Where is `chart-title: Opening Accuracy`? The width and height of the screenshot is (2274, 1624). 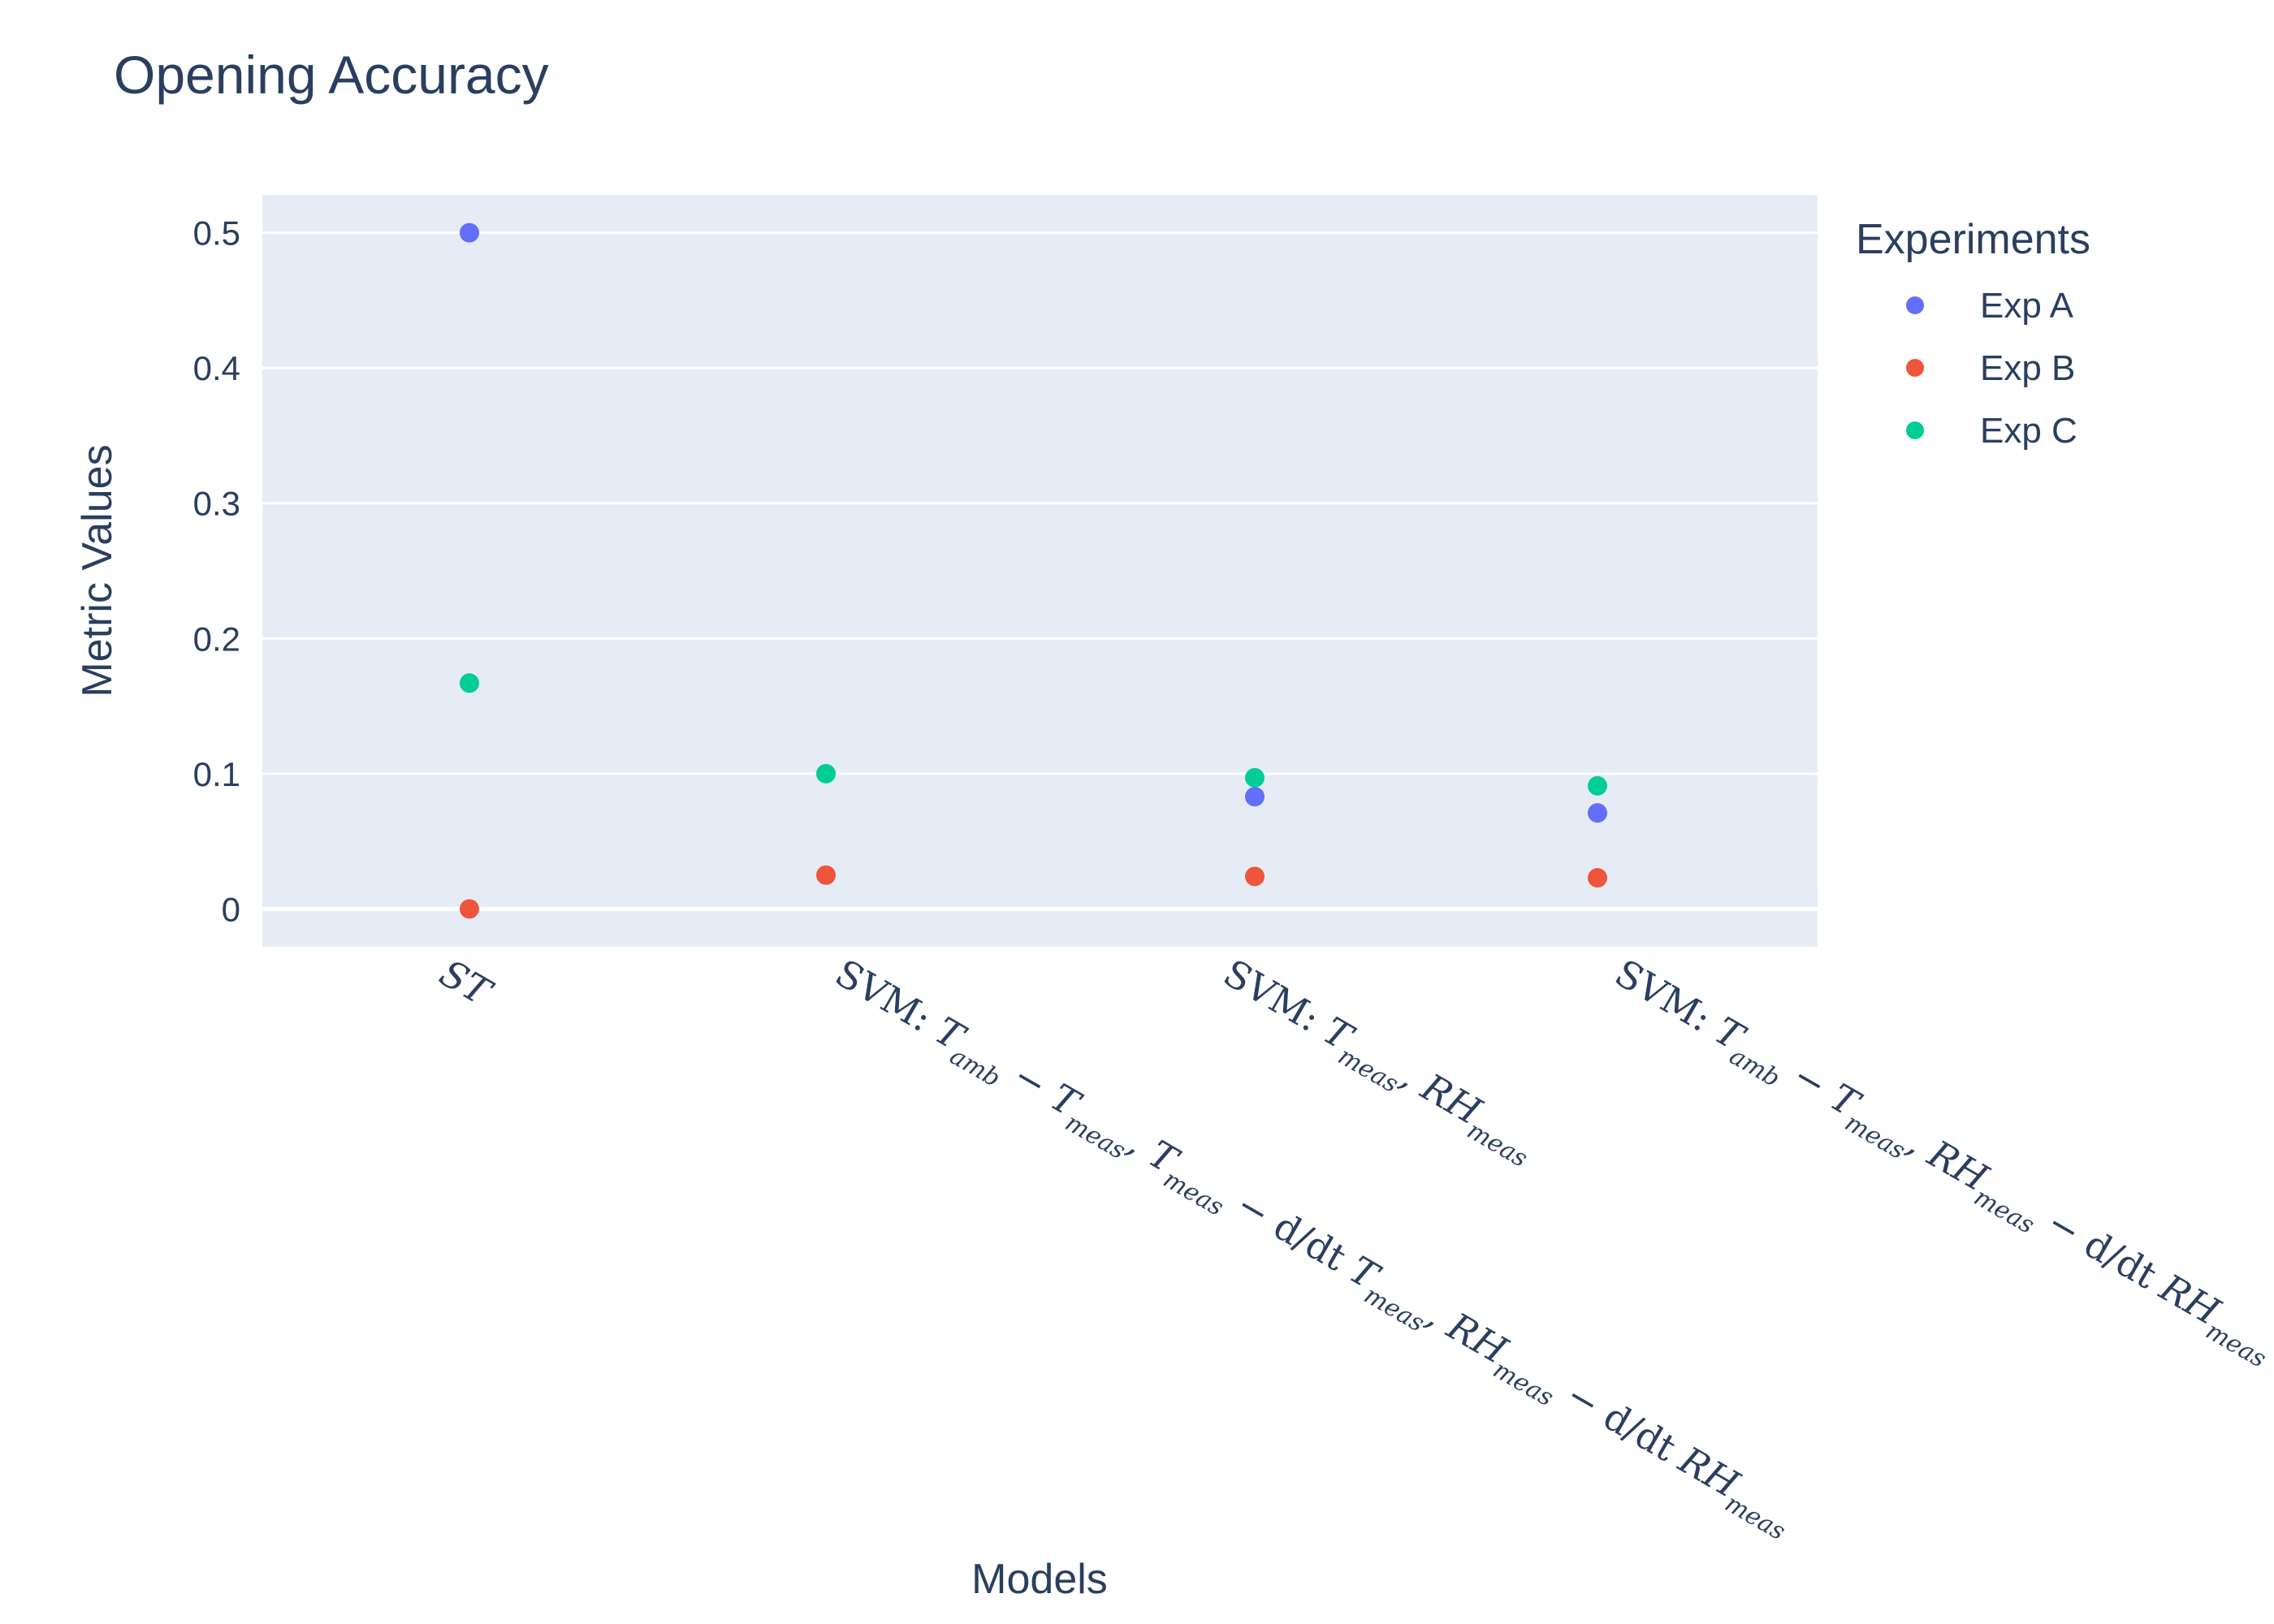 chart-title: Opening Accuracy is located at coordinates (331, 75).